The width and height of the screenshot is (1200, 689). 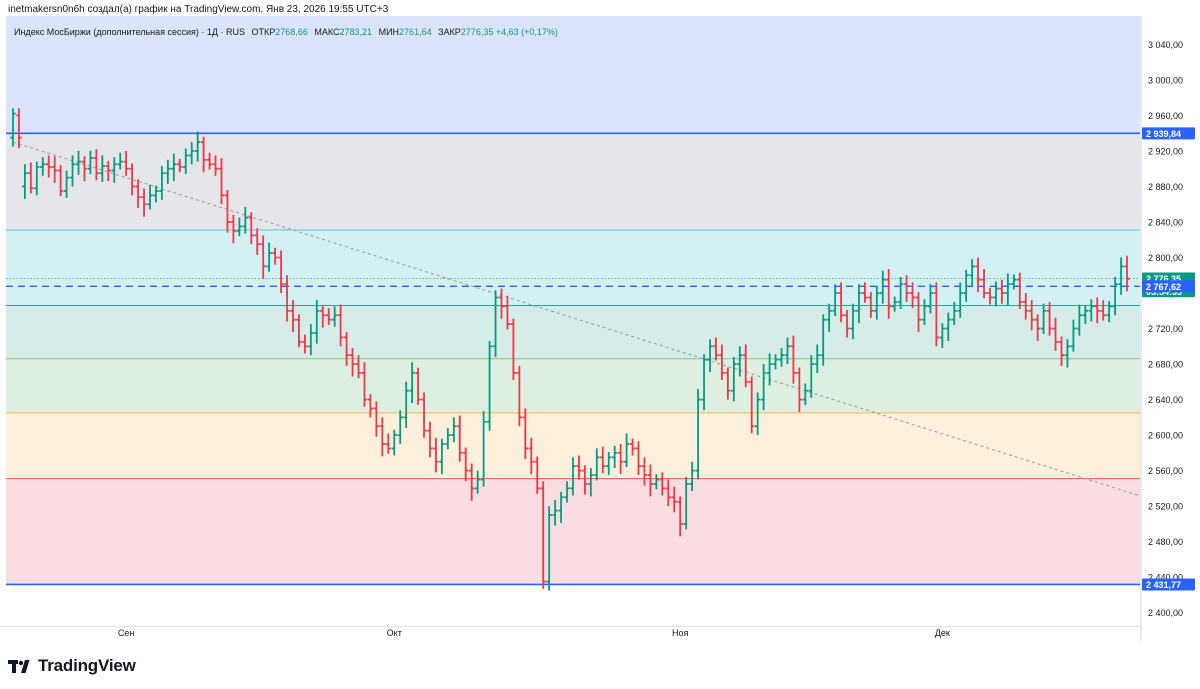 What do you see at coordinates (1165, 365) in the screenshot?
I see `y-tick-label: 2 680,00` at bounding box center [1165, 365].